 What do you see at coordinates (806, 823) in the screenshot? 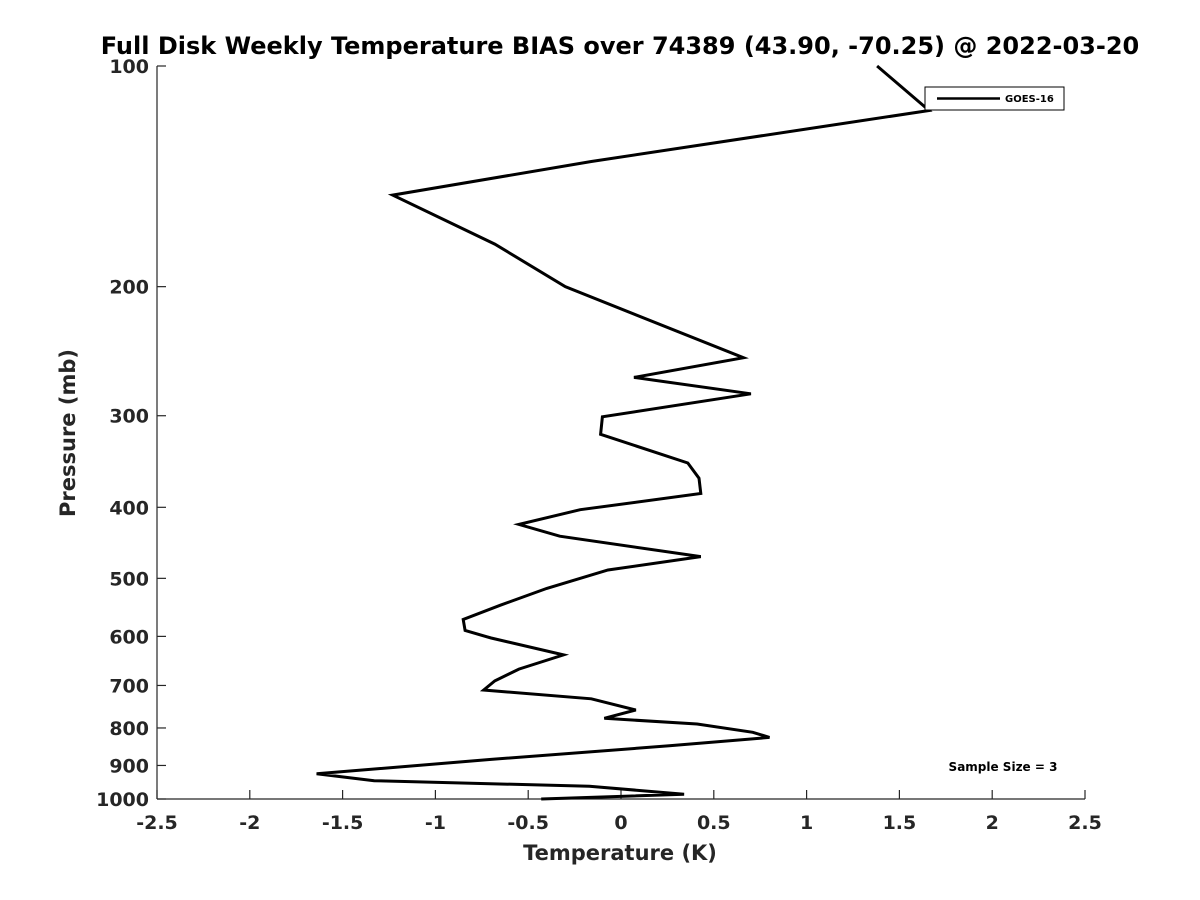
I see `x-tick-label: 1` at bounding box center [806, 823].